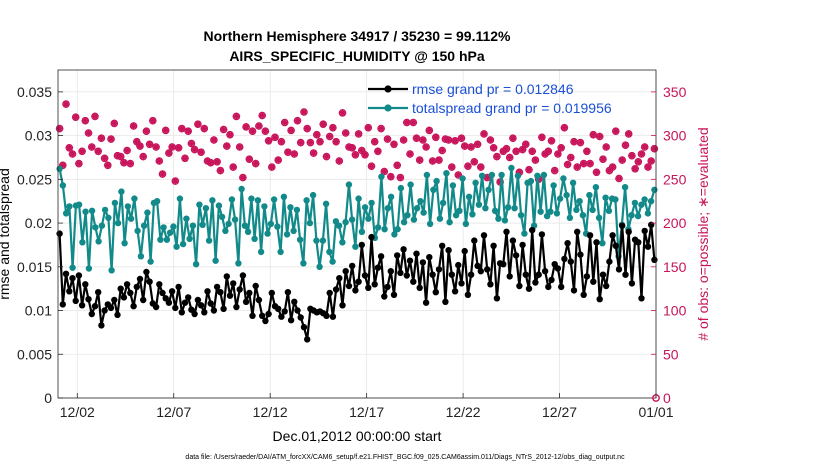 The height and width of the screenshot is (470, 830). Describe the element at coordinates (34, 92) in the screenshot. I see `left-tick-label: 0.035` at that location.